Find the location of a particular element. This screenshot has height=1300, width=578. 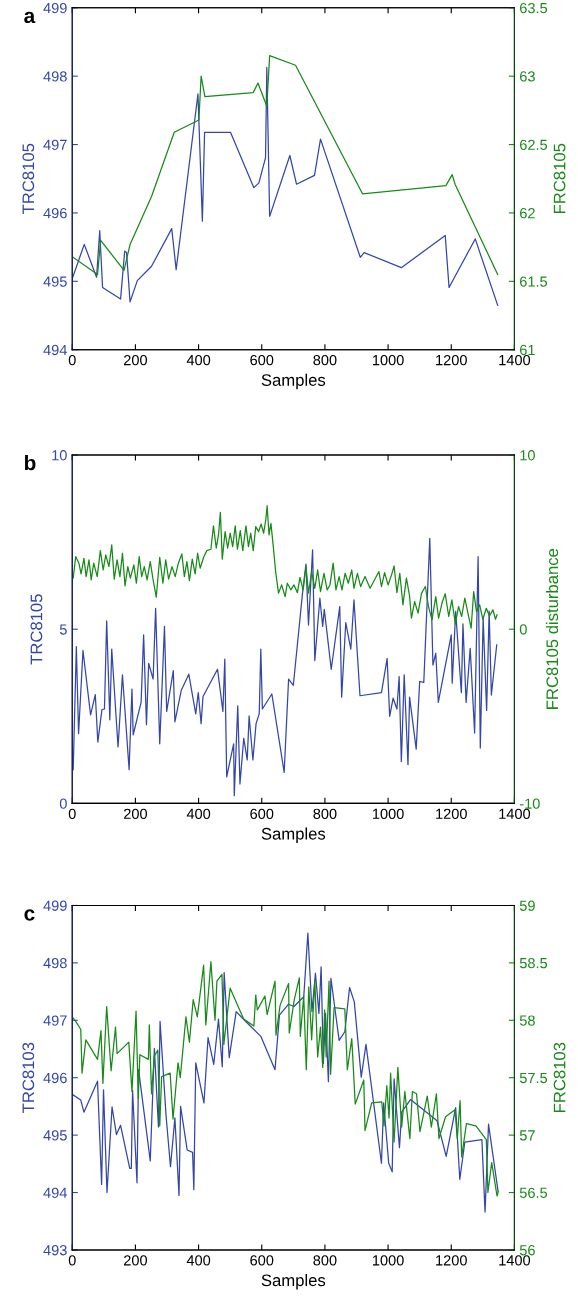

y2-tick-label: 56.5 is located at coordinates (533, 1192).